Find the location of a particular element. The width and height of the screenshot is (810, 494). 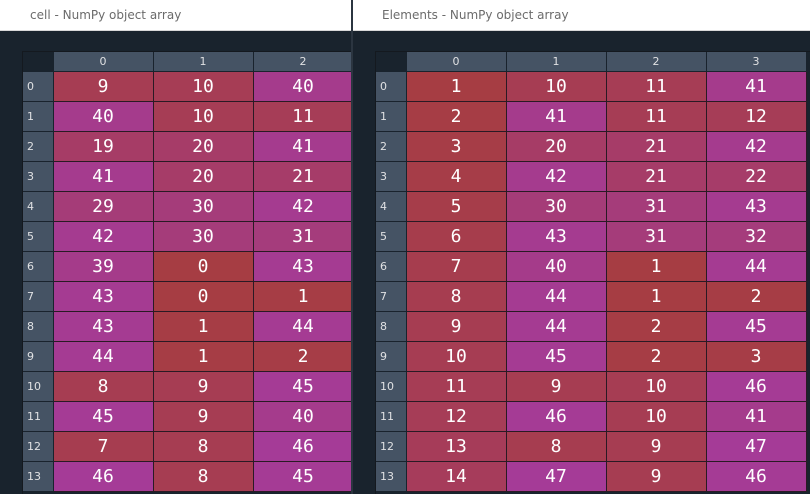

array-cell: 47 is located at coordinates (556, 476).